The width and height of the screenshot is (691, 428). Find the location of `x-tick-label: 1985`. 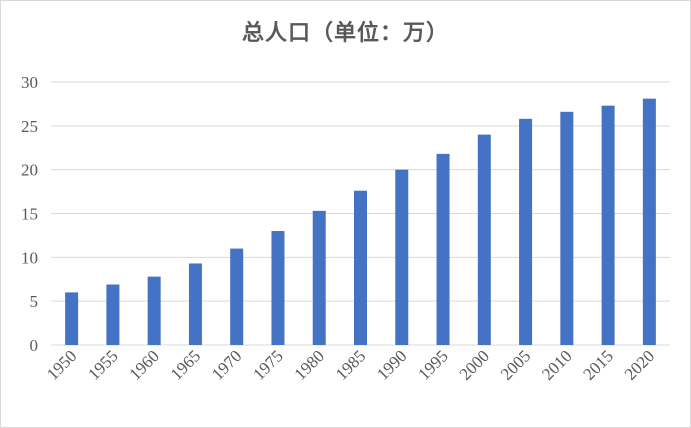

x-tick-label: 1985 is located at coordinates (350, 364).